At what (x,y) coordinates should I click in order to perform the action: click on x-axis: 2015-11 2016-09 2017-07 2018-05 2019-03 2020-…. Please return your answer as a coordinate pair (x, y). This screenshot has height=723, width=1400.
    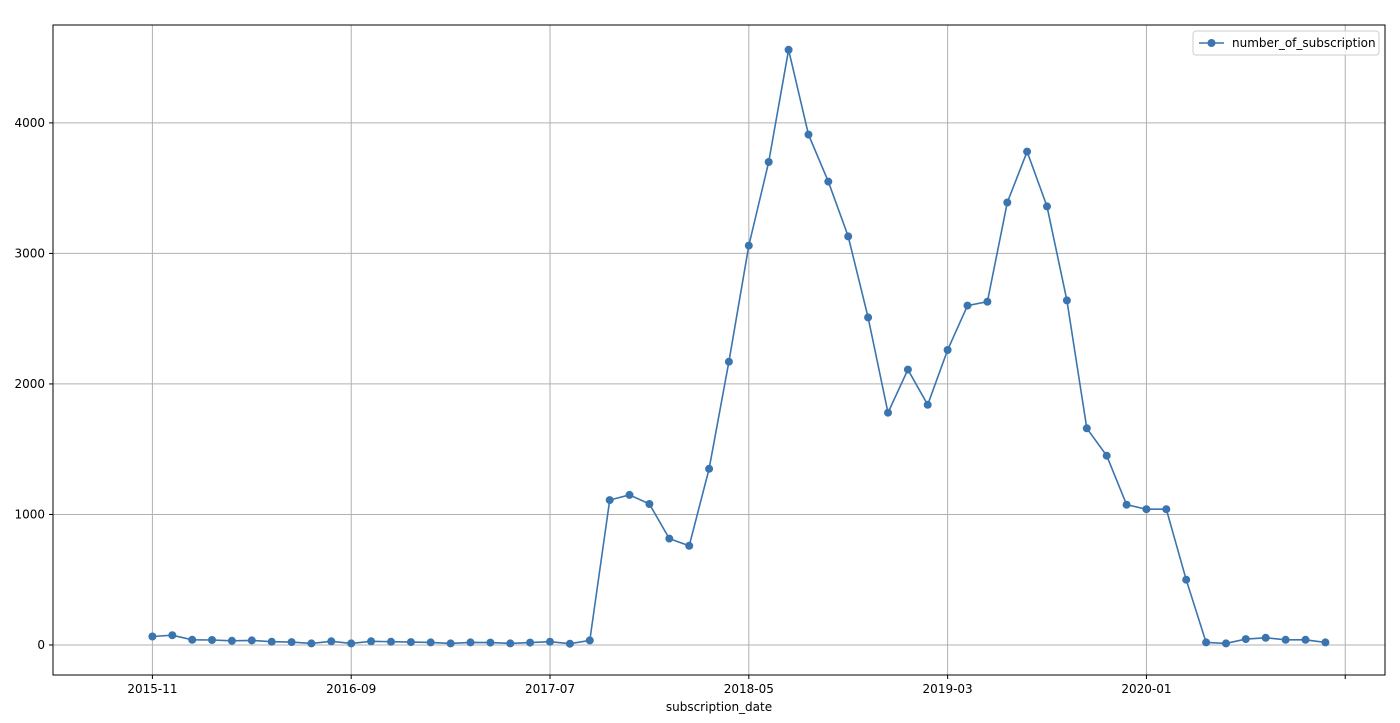
    Looking at the image, I should click on (736, 685).